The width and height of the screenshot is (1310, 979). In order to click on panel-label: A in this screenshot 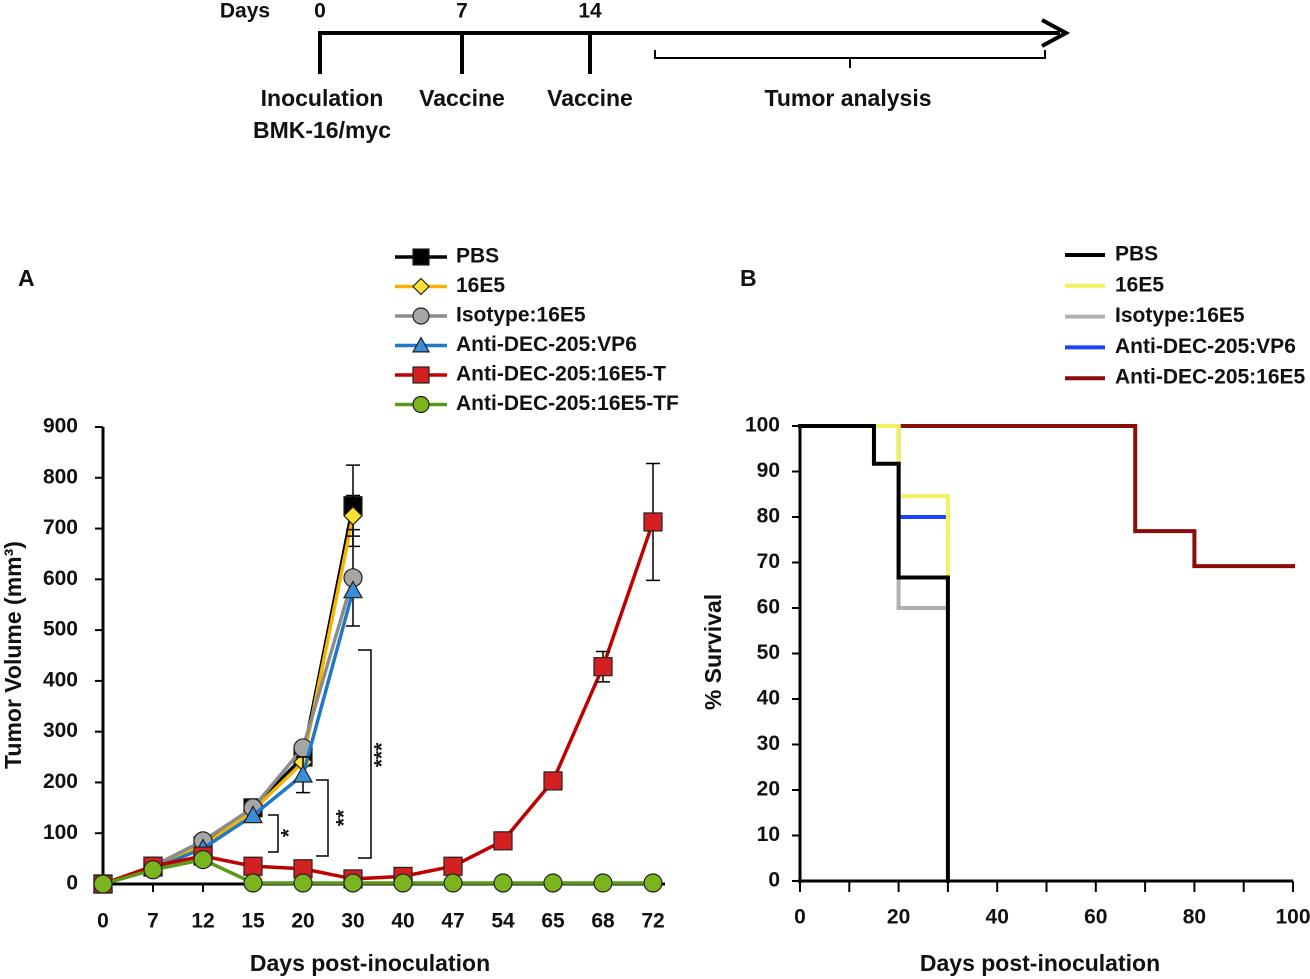, I will do `click(26, 278)`.